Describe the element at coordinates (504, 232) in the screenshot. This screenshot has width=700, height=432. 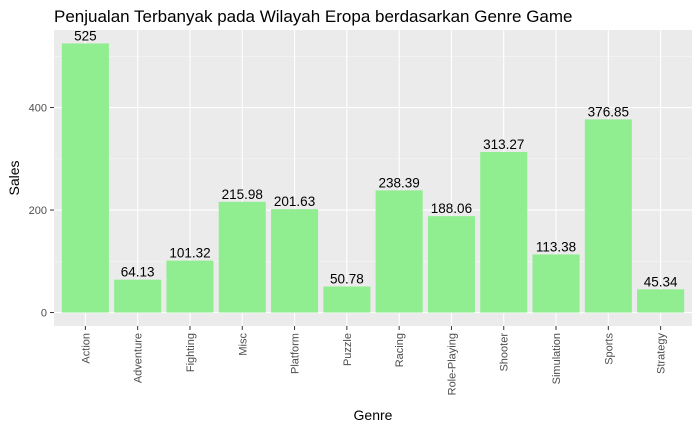
I see `bar-shooter` at that location.